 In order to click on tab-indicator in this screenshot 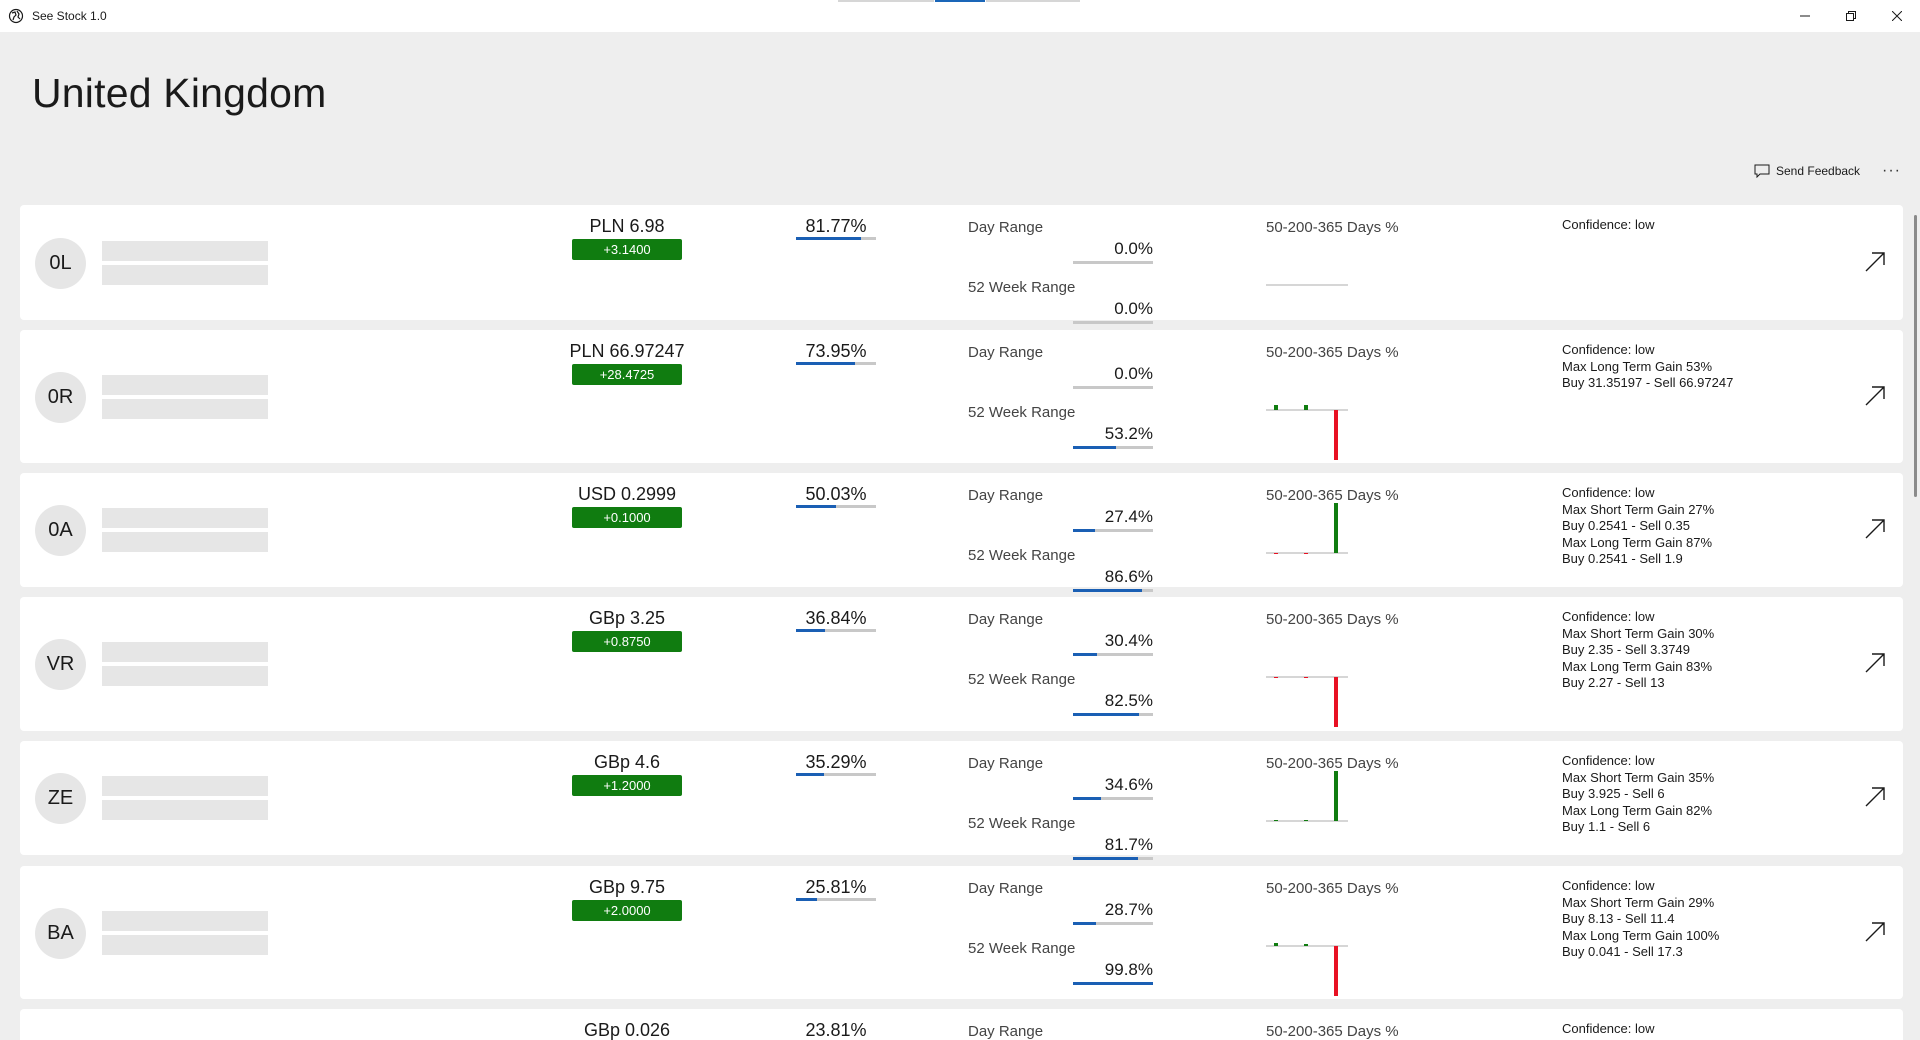, I will do `click(886, 1)`.